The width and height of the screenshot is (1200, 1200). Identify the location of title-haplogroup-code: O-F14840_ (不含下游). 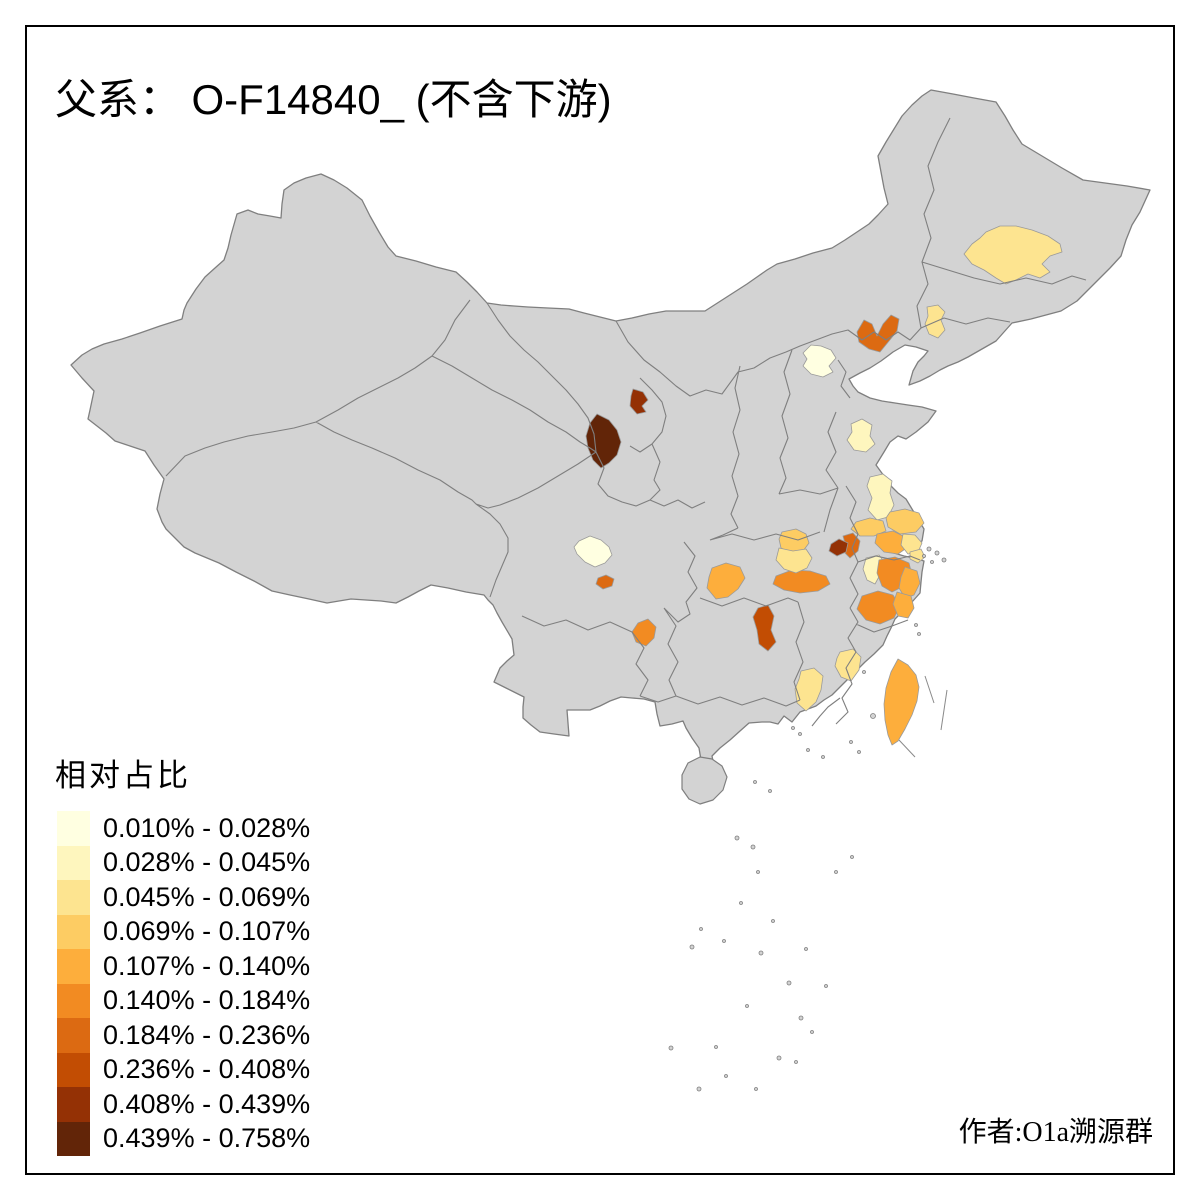
(401, 99).